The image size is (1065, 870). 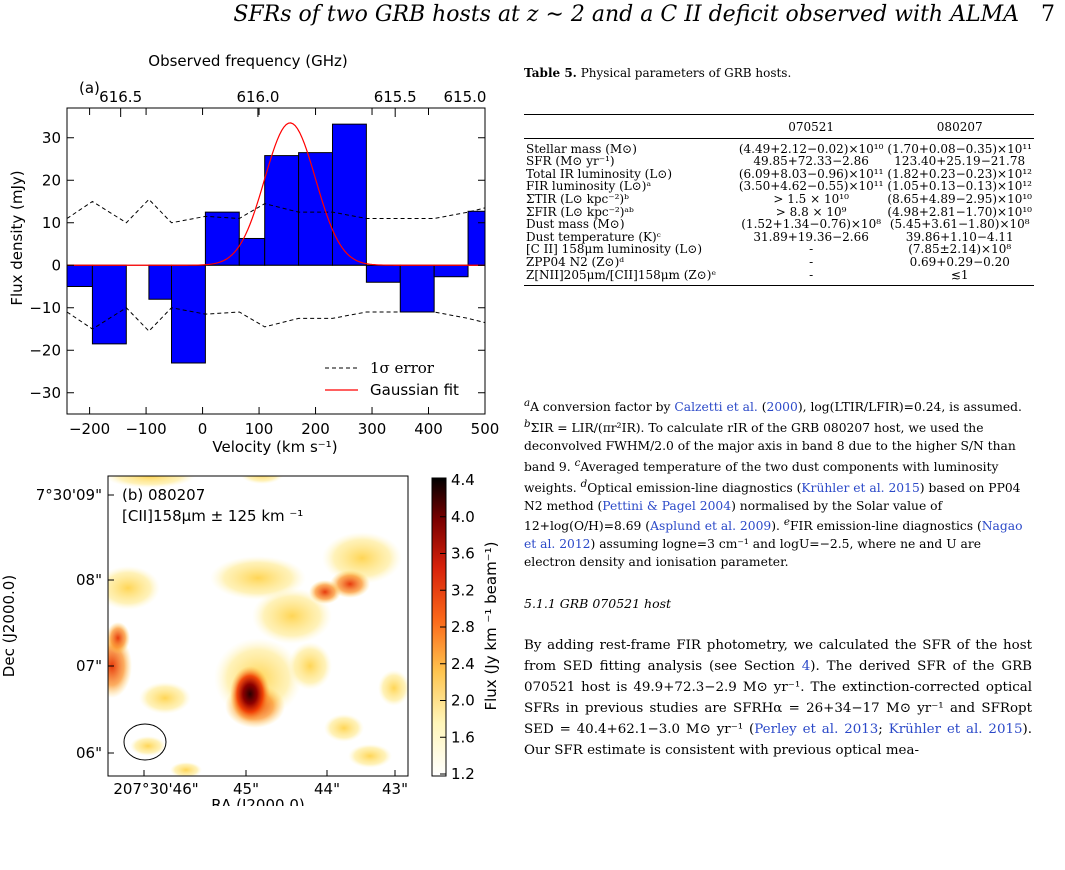 What do you see at coordinates (259, 429) in the screenshot?
I see `x-tick-label: 100` at bounding box center [259, 429].